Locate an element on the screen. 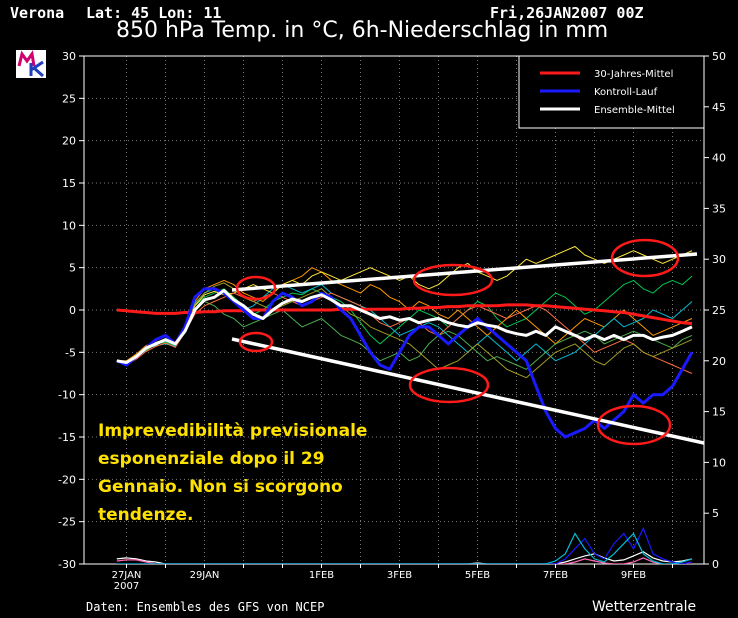 This screenshot has height=618, width=738. coords-label: Lat: 45 Lon: 11 is located at coordinates (154, 13).